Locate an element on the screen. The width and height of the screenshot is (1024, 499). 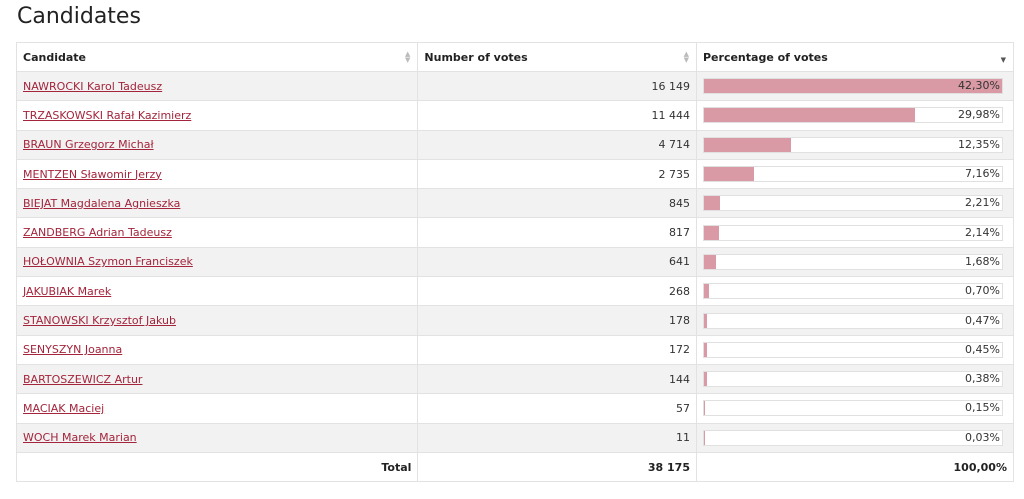
table-row: MACIAK Maciej 57 0,15% is located at coordinates (514, 408).